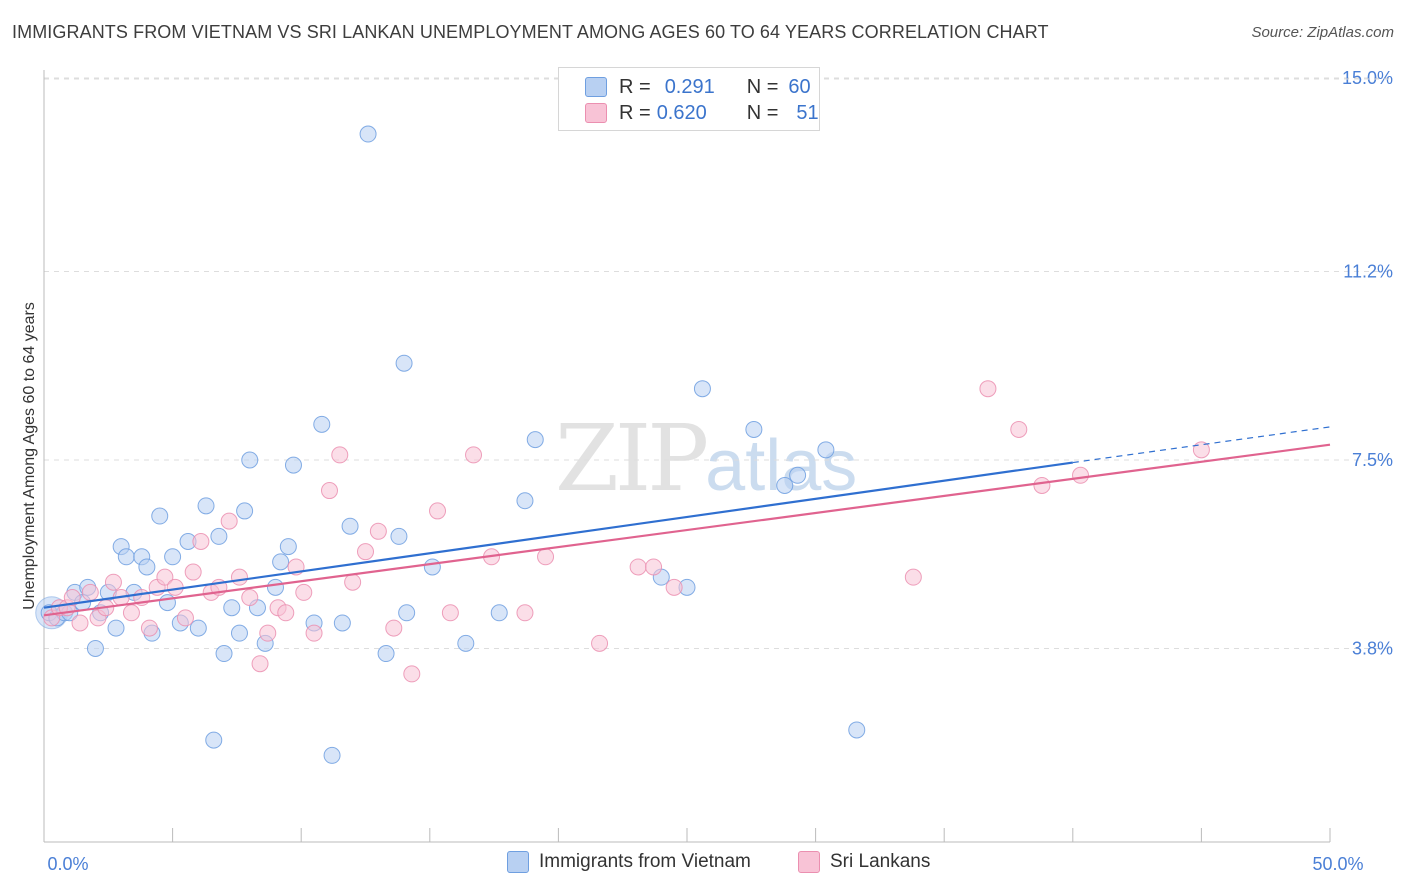  I want to click on bottom-legend-swatch-vietnam, so click(518, 862).